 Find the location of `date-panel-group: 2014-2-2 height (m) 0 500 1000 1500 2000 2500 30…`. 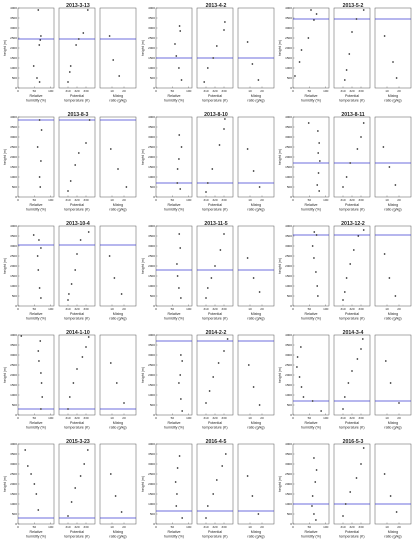

date-panel-group: 2014-2-2 height (m) 0 500 1000 1500 2000 2500 30… is located at coordinates (208, 380).